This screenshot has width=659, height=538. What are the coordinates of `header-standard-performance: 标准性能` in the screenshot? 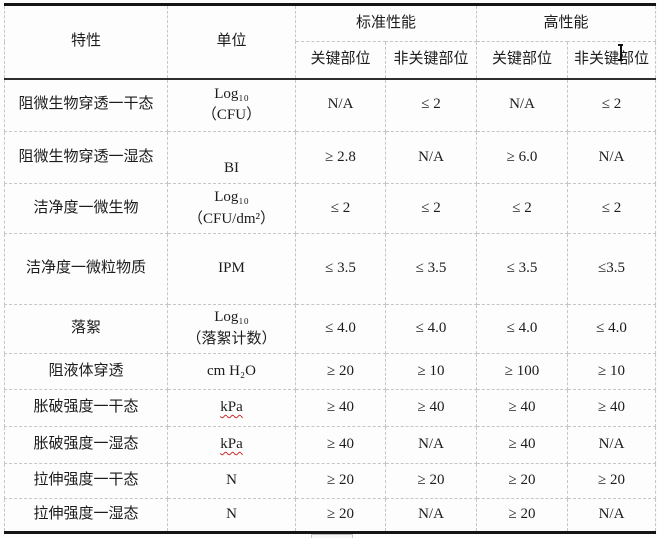 It's located at (386, 23).